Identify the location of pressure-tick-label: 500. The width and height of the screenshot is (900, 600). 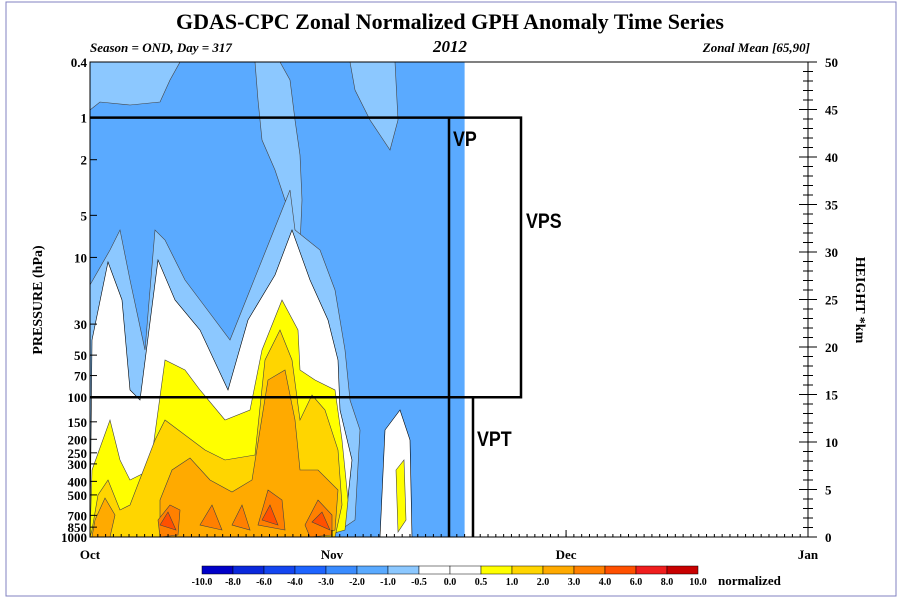
(78, 495).